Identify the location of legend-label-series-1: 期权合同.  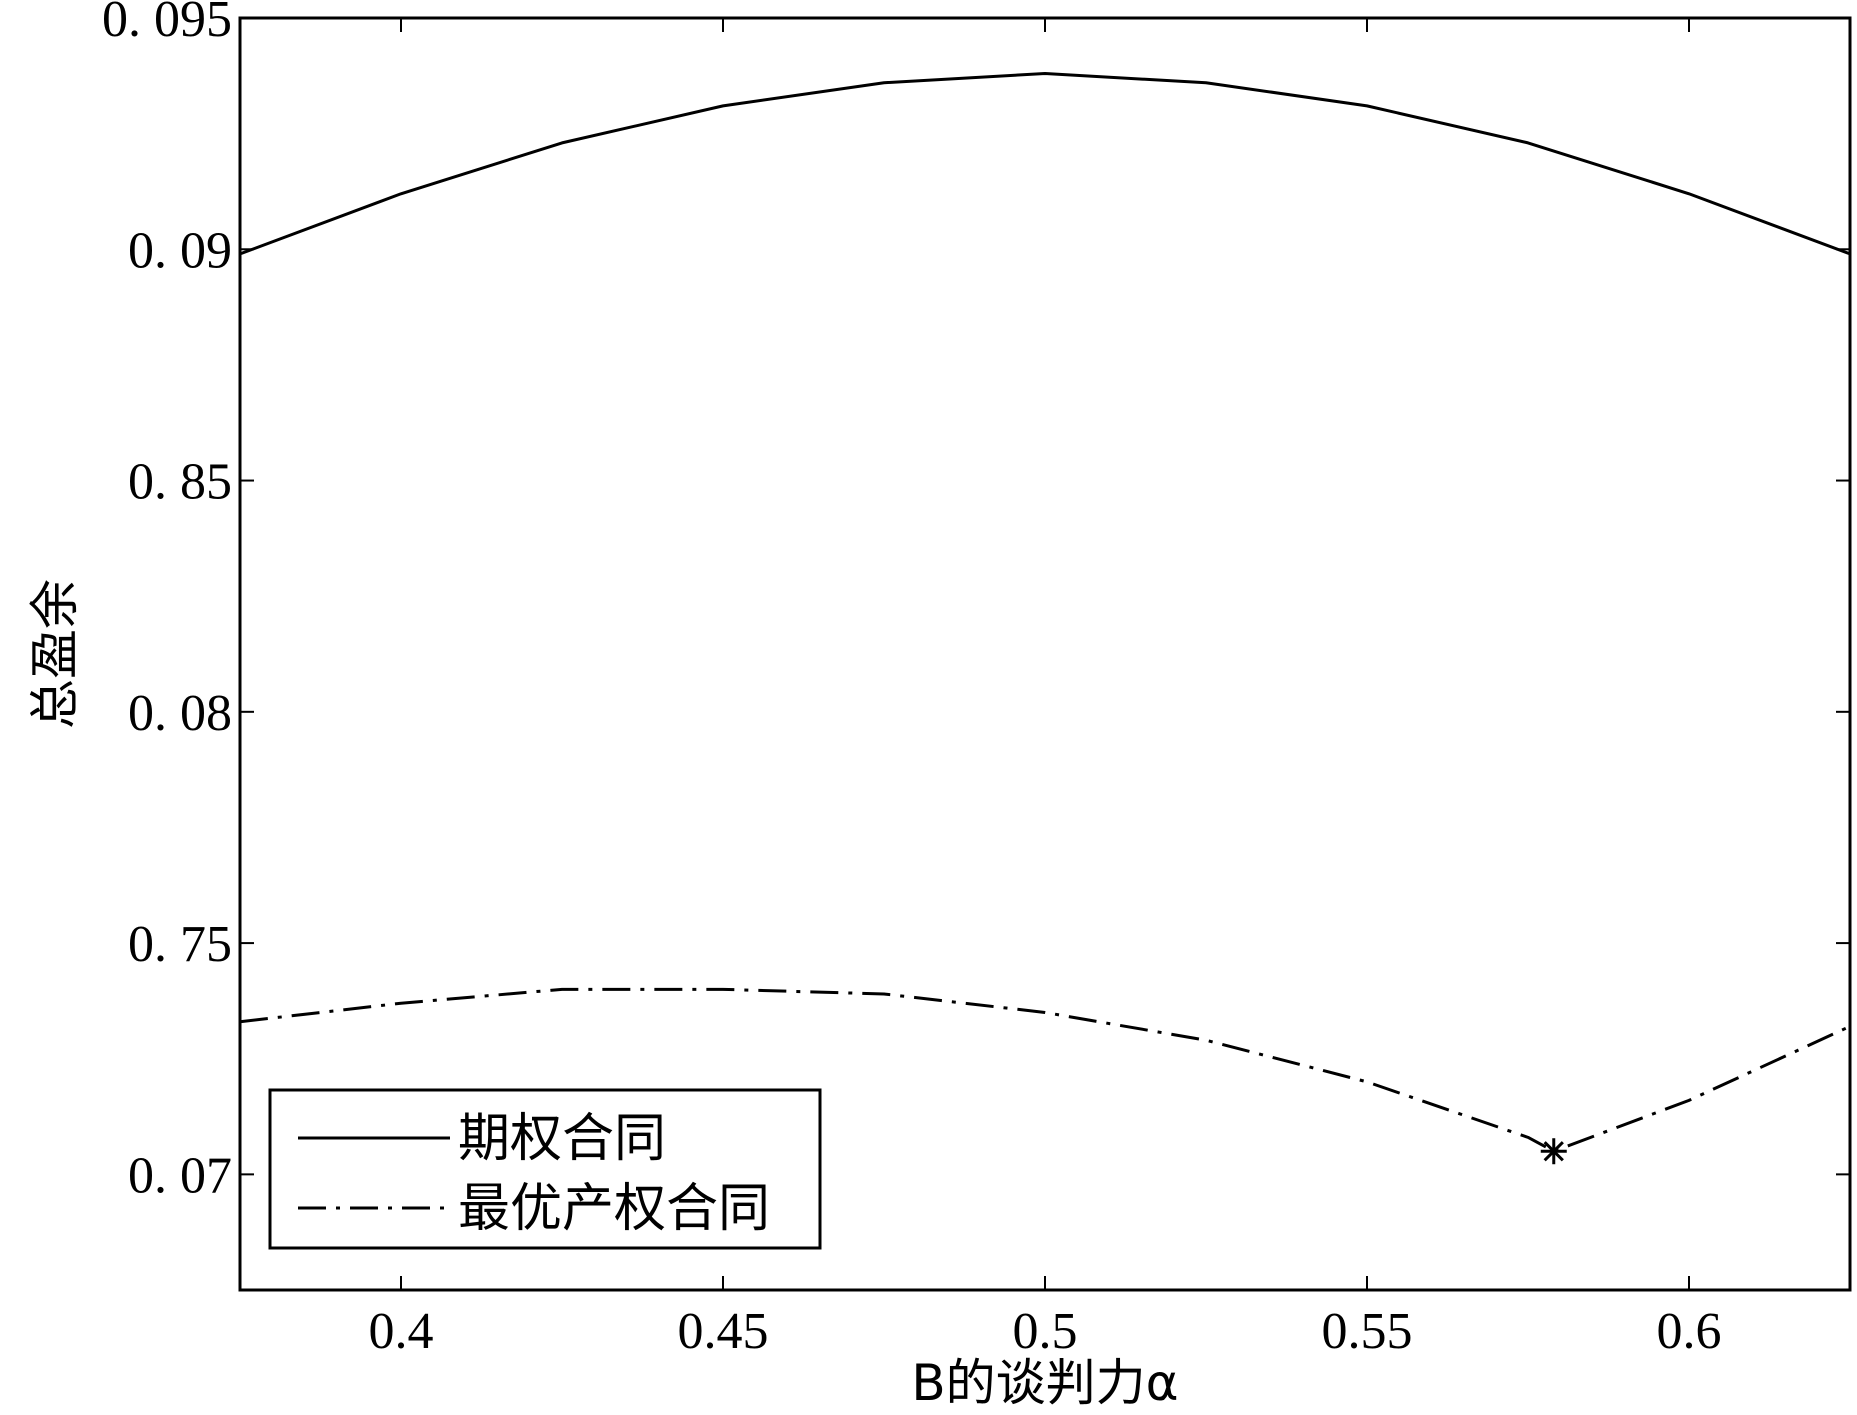
(562, 1139).